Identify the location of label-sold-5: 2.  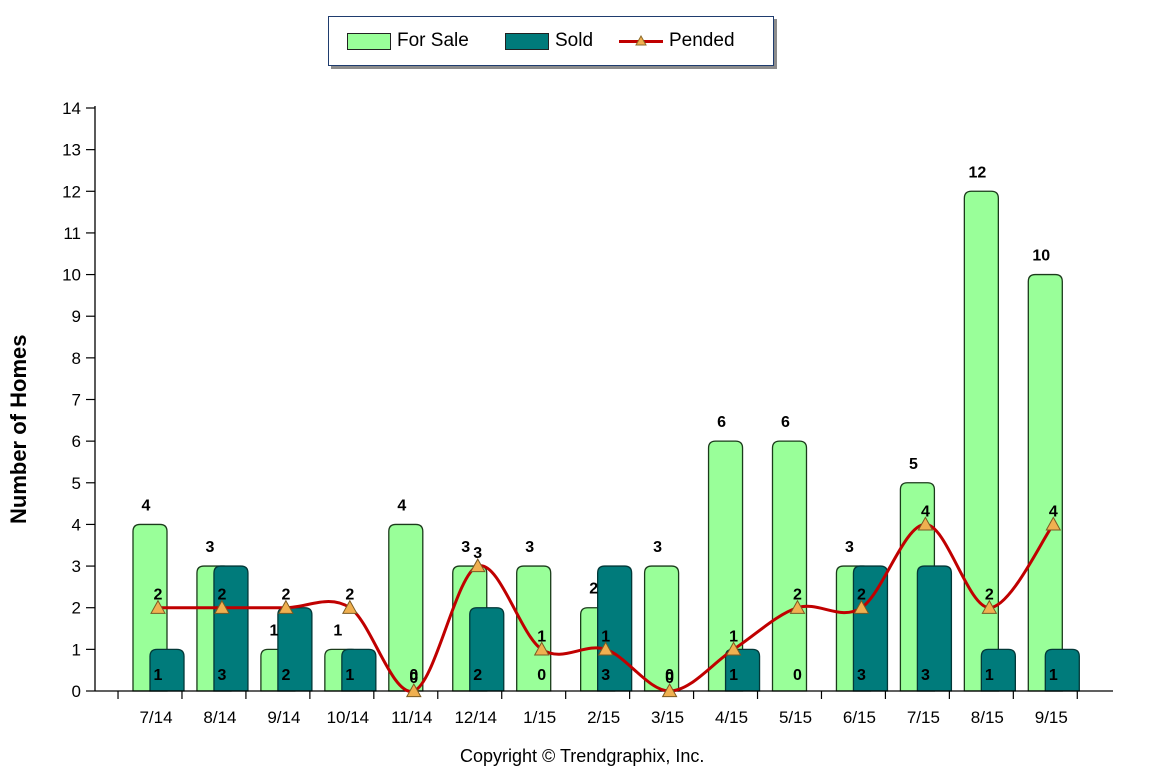
(477, 675).